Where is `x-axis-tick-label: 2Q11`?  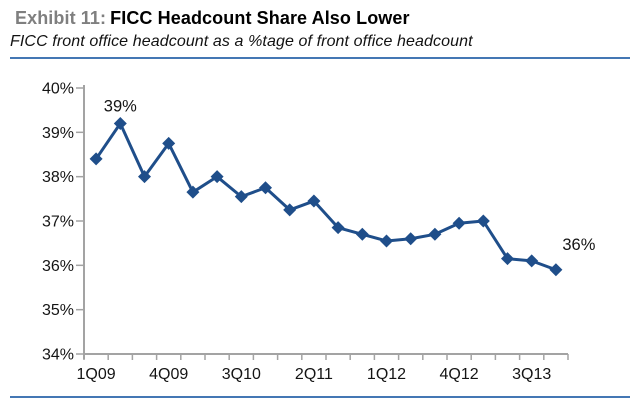
x-axis-tick-label: 2Q11 is located at coordinates (314, 374).